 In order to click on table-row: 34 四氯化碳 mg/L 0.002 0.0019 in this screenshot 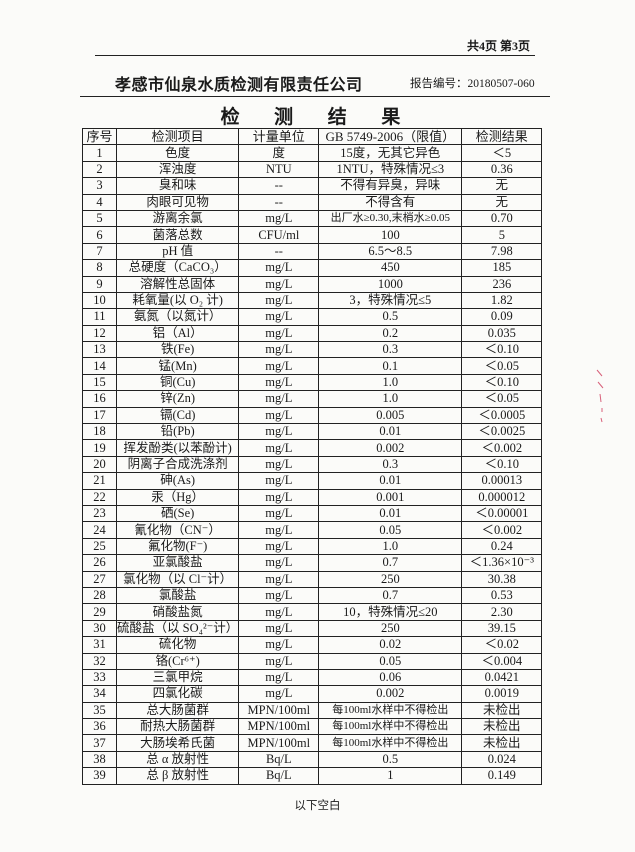, I will do `click(312, 694)`.